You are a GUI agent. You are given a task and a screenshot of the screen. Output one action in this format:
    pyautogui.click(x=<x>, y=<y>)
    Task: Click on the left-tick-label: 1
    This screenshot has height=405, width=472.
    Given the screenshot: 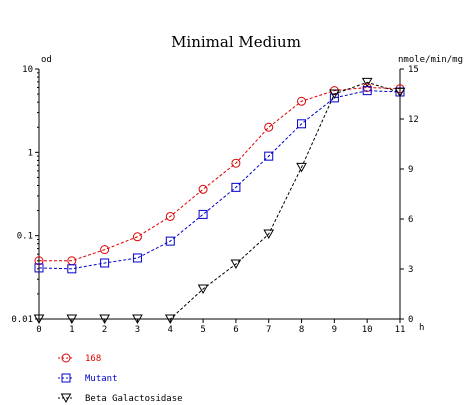 What is the action you would take?
    pyautogui.click(x=30, y=153)
    